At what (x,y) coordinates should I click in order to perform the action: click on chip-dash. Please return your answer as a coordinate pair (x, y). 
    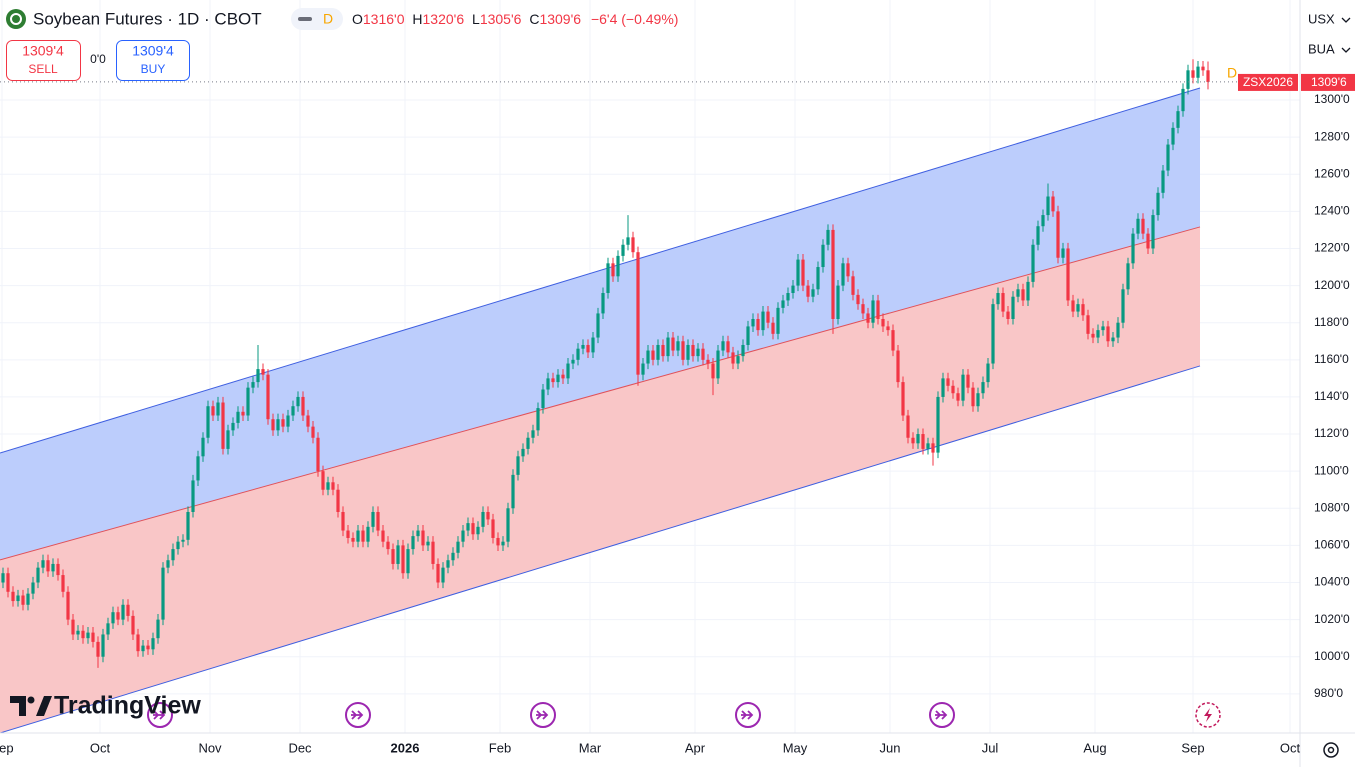
    Looking at the image, I should click on (305, 19).